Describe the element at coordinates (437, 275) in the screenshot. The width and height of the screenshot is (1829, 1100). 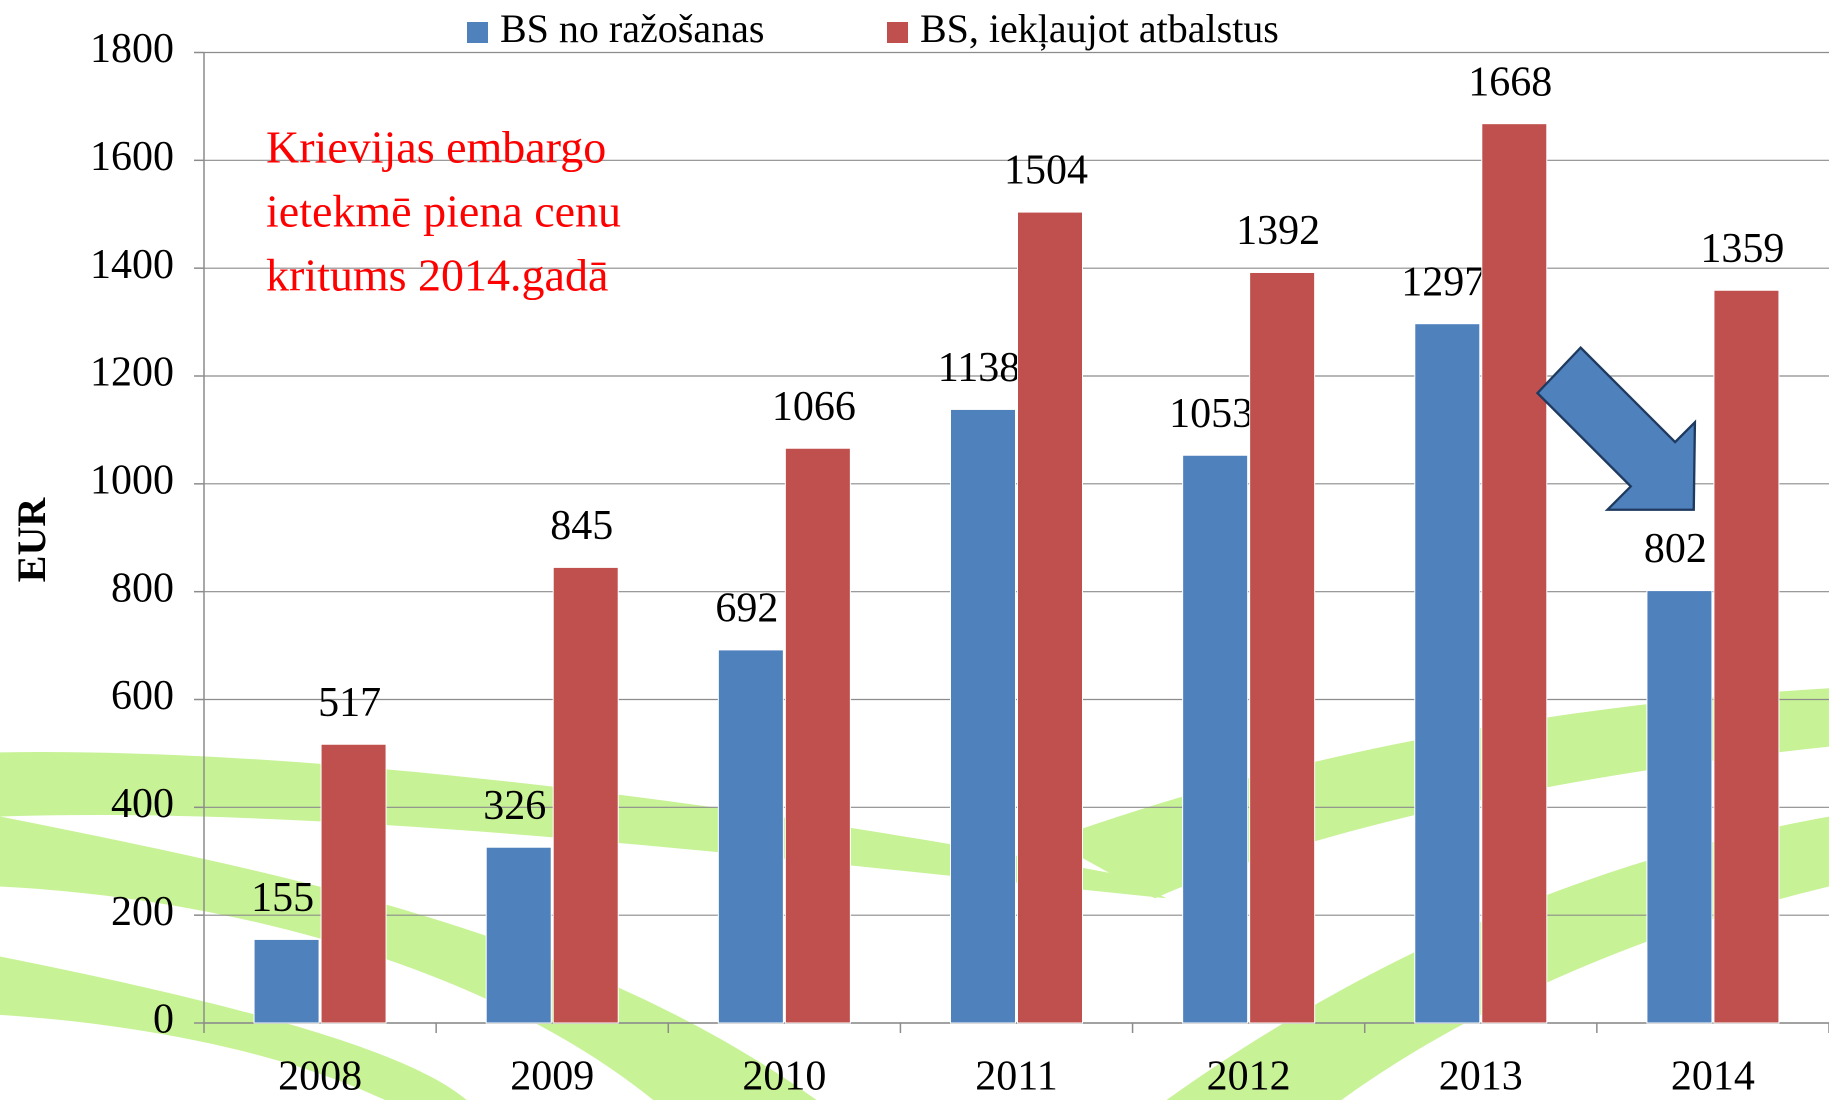
I see `annotation: kritums 2014.gadā` at that location.